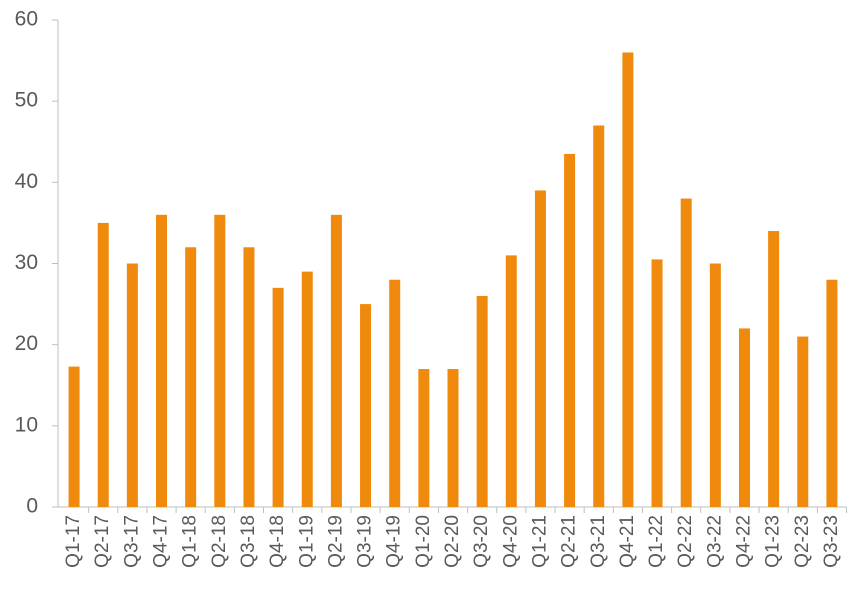 This screenshot has width=852, height=602. Describe the element at coordinates (32, 506) in the screenshot. I see `y-tick-label: 0` at that location.